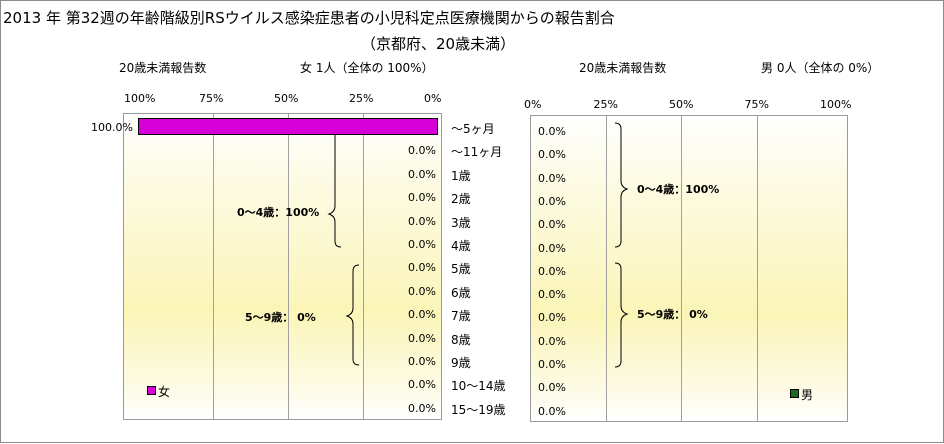  What do you see at coordinates (211, 98) in the screenshot?
I see `female-tick-label: 75%` at bounding box center [211, 98].